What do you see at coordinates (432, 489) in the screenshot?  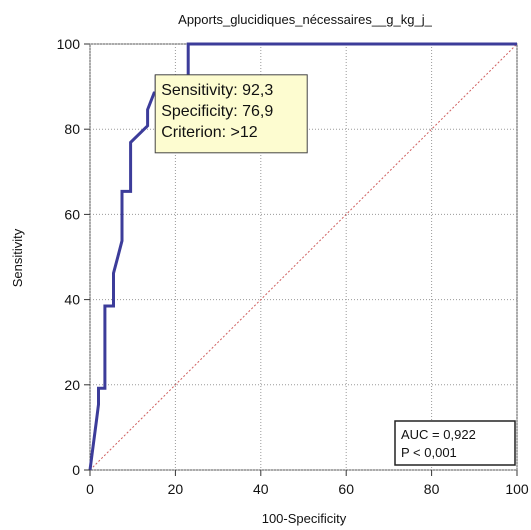 I see `x-tick-label: 80` at bounding box center [432, 489].